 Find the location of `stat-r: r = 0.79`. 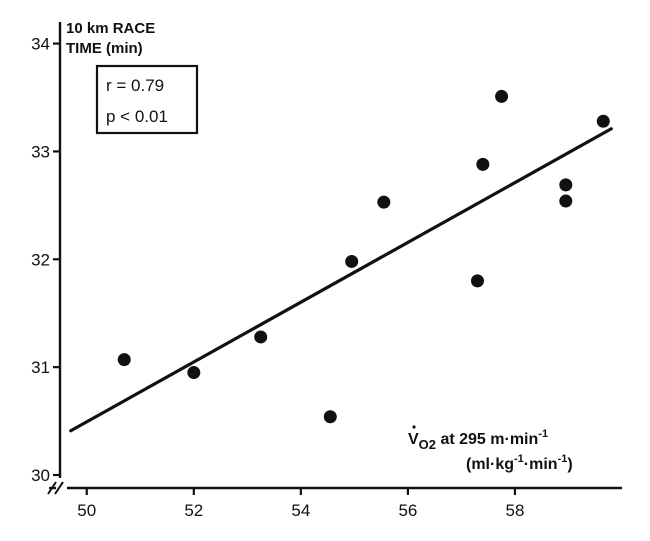

stat-r: r = 0.79 is located at coordinates (135, 85).